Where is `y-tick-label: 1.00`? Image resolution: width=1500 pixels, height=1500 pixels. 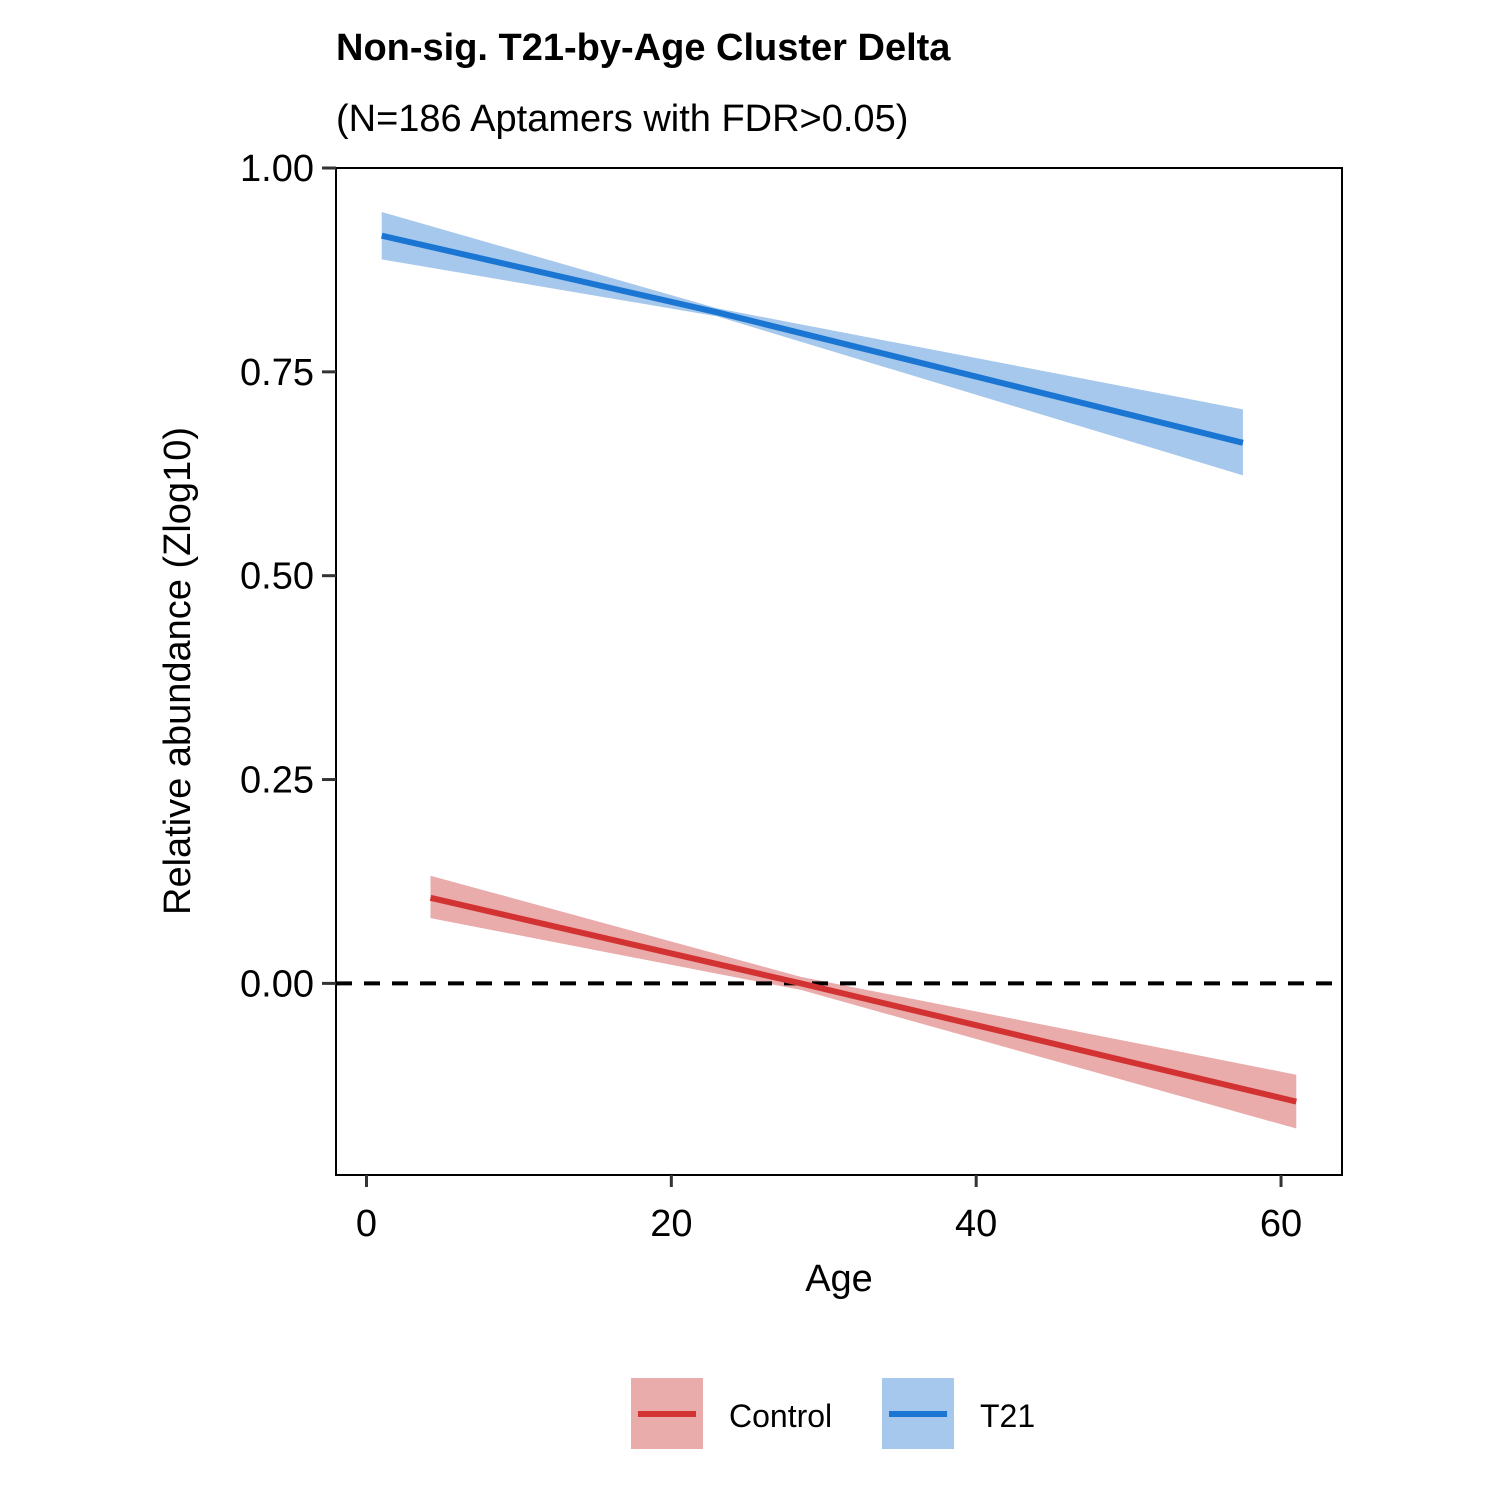 y-tick-label: 1.00 is located at coordinates (277, 169).